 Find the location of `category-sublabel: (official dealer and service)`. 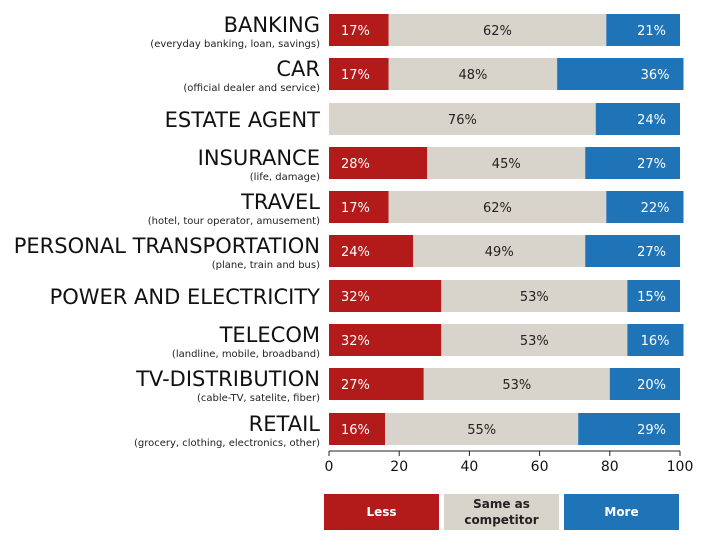

category-sublabel: (official dealer and service) is located at coordinates (251, 88).